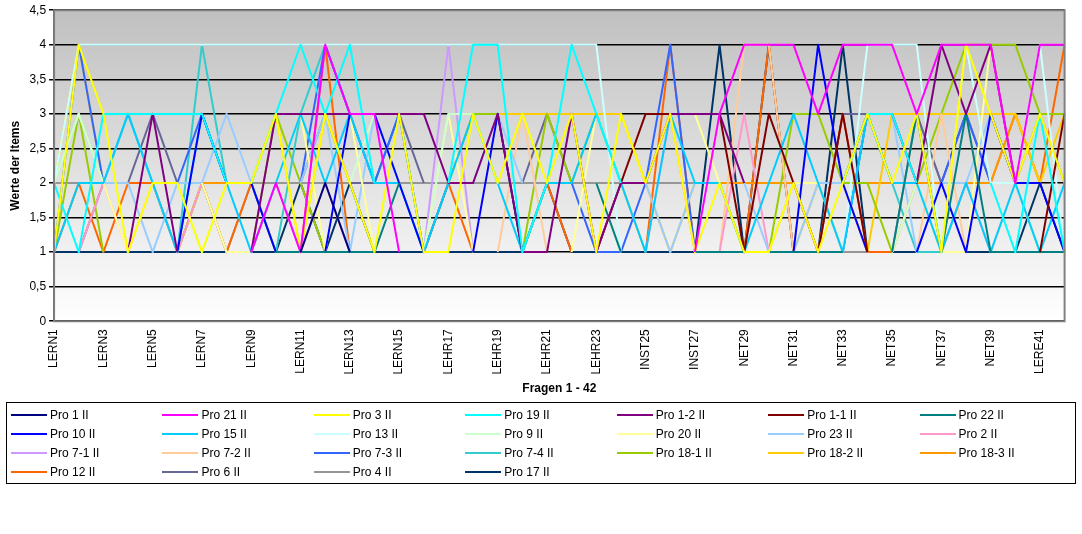  I want to click on x-tick-label: LEHR21, so click(546, 351).